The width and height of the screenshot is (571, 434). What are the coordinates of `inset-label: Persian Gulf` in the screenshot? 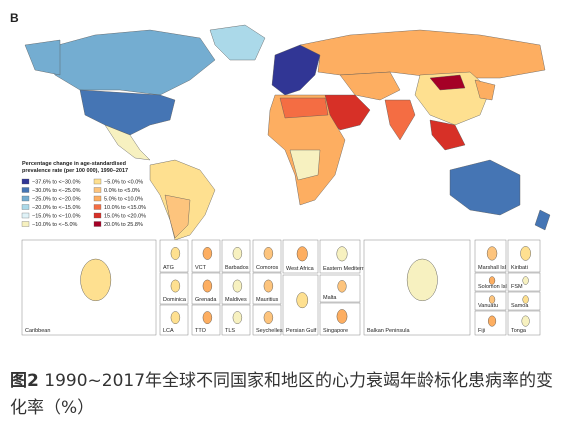 It's located at (301, 331).